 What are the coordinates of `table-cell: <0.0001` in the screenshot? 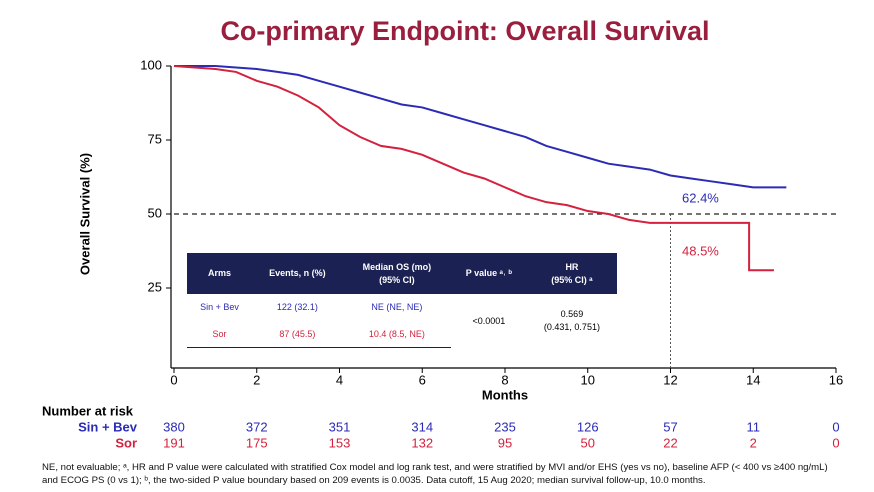 It's located at (488, 321).